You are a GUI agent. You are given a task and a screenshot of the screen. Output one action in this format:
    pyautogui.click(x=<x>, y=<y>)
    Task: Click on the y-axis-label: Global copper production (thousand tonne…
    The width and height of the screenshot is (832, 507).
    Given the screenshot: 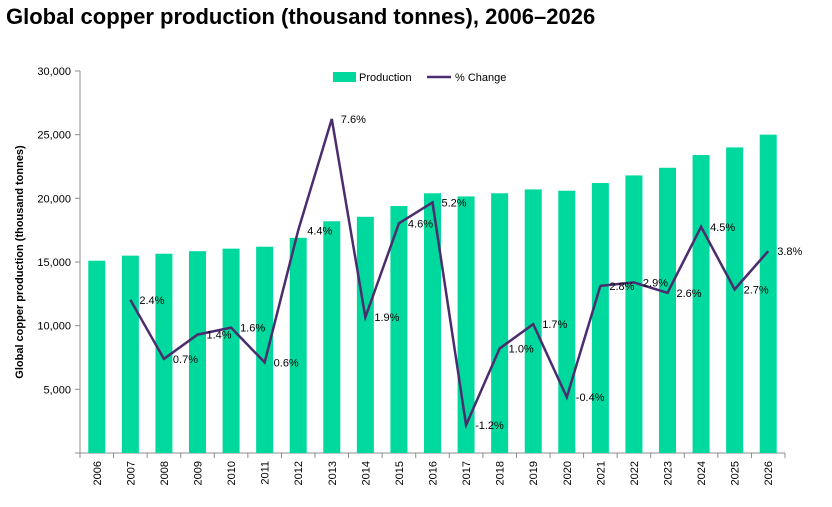 What is the action you would take?
    pyautogui.click(x=20, y=262)
    